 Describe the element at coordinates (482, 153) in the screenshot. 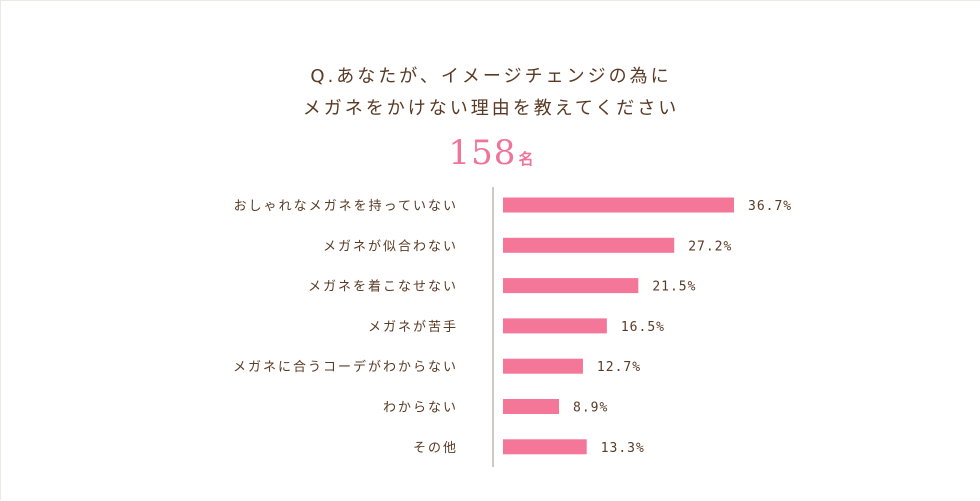

I see `respondent-count-number: 158` at that location.